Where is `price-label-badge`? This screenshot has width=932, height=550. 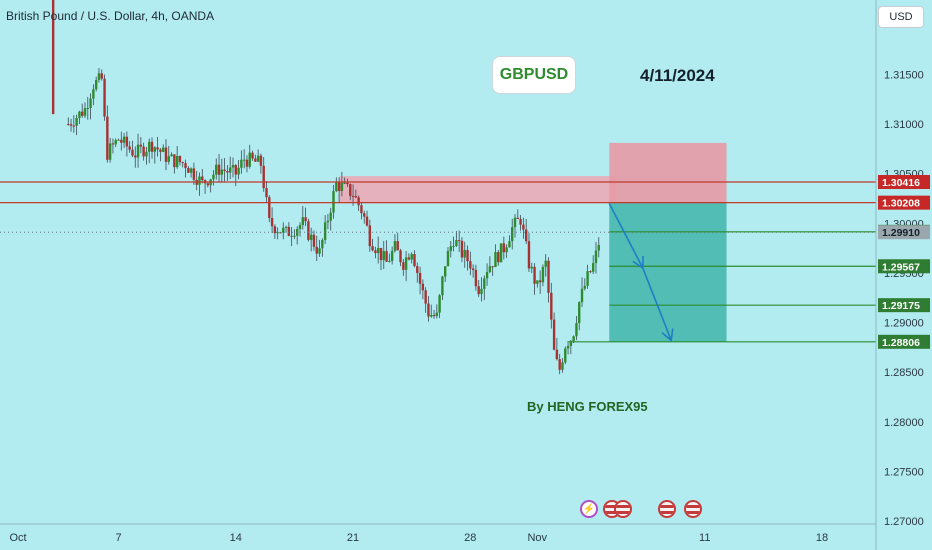
price-label-badge is located at coordinates (904, 232).